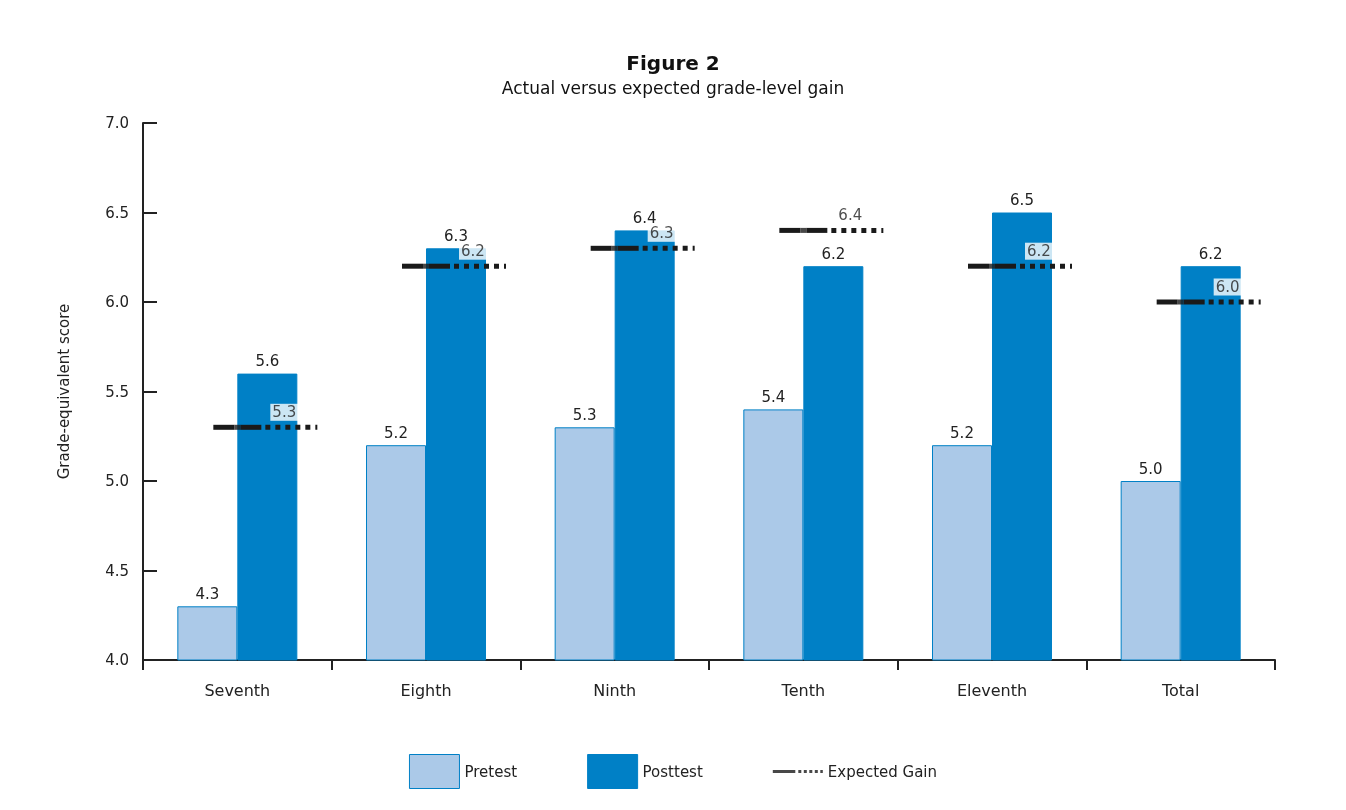  I want to click on data-label: 6.5, so click(1022, 200).